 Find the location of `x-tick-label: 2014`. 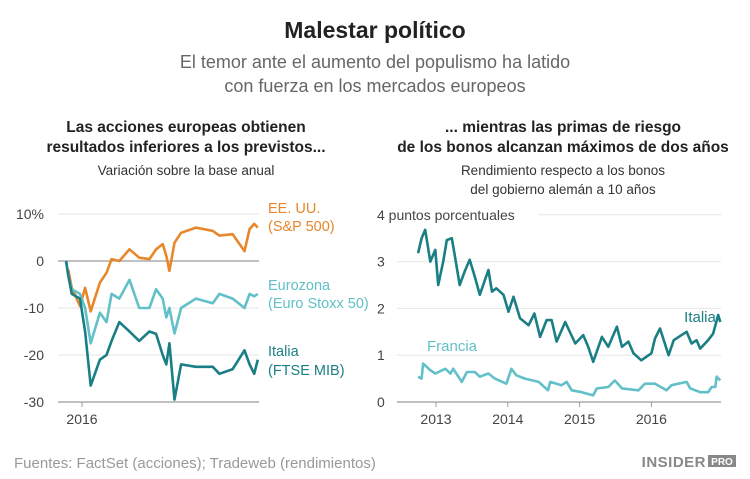

x-tick-label: 2014 is located at coordinates (507, 419).